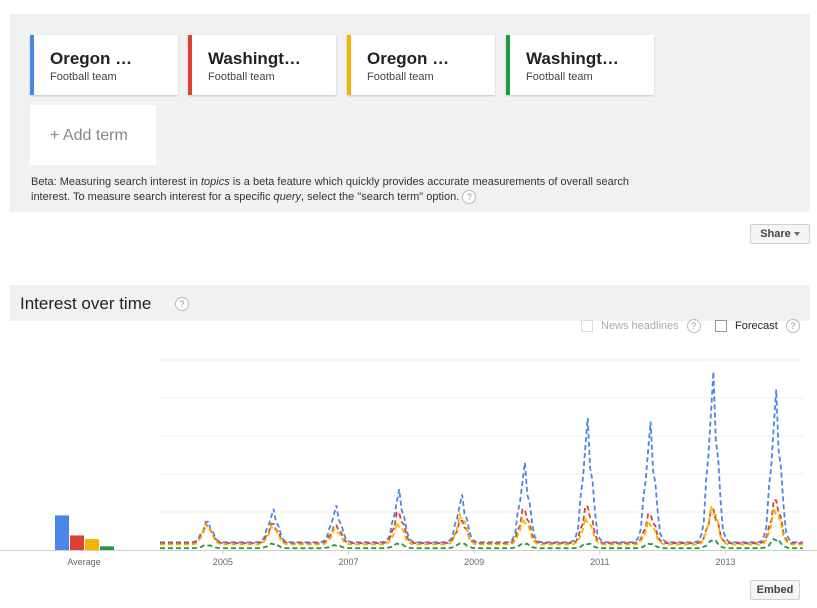  Describe the element at coordinates (410, 303) in the screenshot. I see `interest-over-time-header: Interest over time ?` at that location.